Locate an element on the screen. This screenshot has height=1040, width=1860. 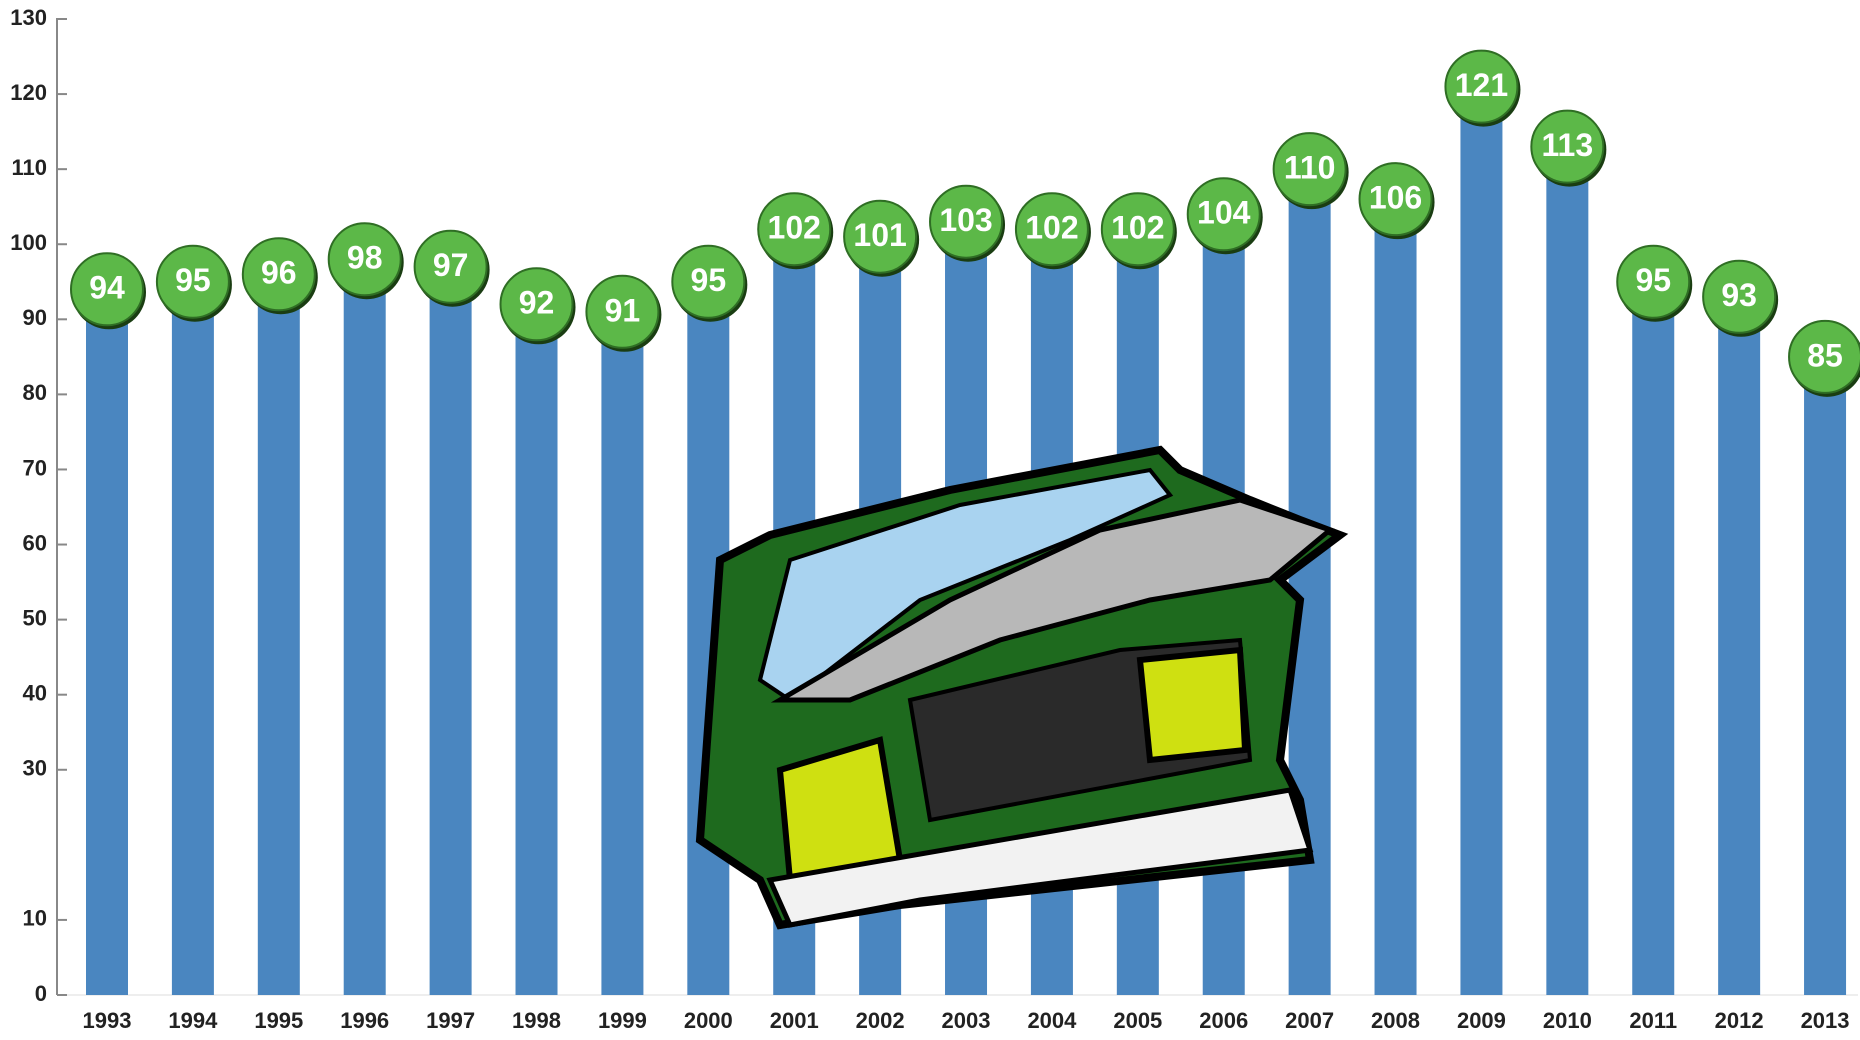
x-tick-label: 2001 is located at coordinates (794, 1020).